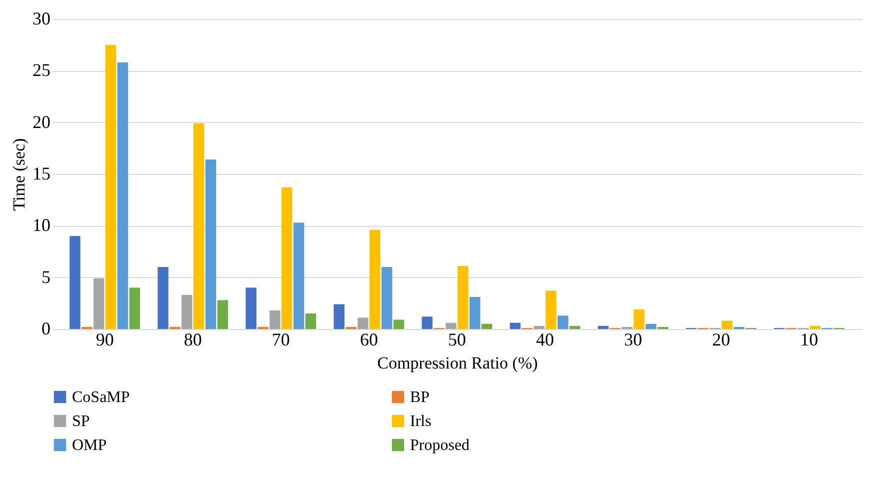 This screenshot has height=490, width=896. Describe the element at coordinates (421, 421) in the screenshot. I see `legend-label: Irls` at that location.